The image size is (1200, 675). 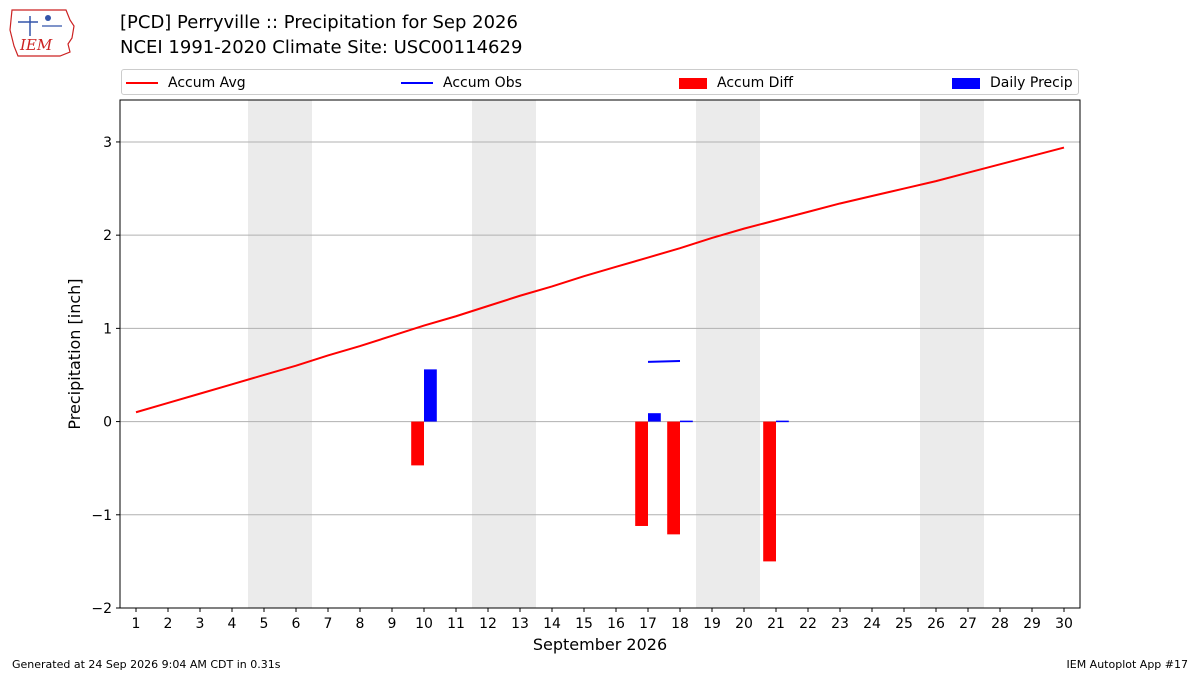 What do you see at coordinates (107, 143) in the screenshot?
I see `y-tick-label: 3` at bounding box center [107, 143].